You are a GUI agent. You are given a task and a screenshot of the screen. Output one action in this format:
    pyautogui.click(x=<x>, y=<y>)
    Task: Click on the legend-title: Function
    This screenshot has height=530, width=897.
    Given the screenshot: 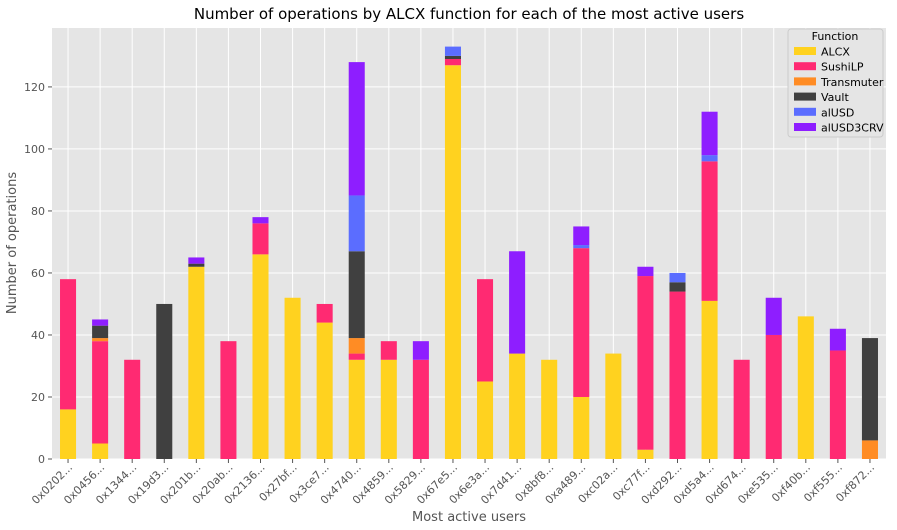 What is the action you would take?
    pyautogui.click(x=835, y=36)
    